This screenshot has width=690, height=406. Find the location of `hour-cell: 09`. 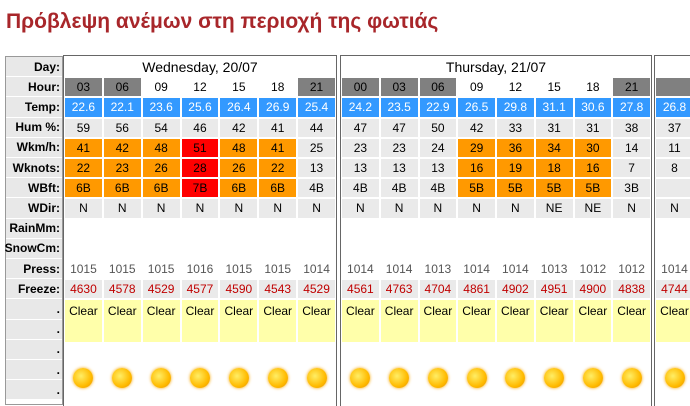

hour-cell: 09 is located at coordinates (161, 87).